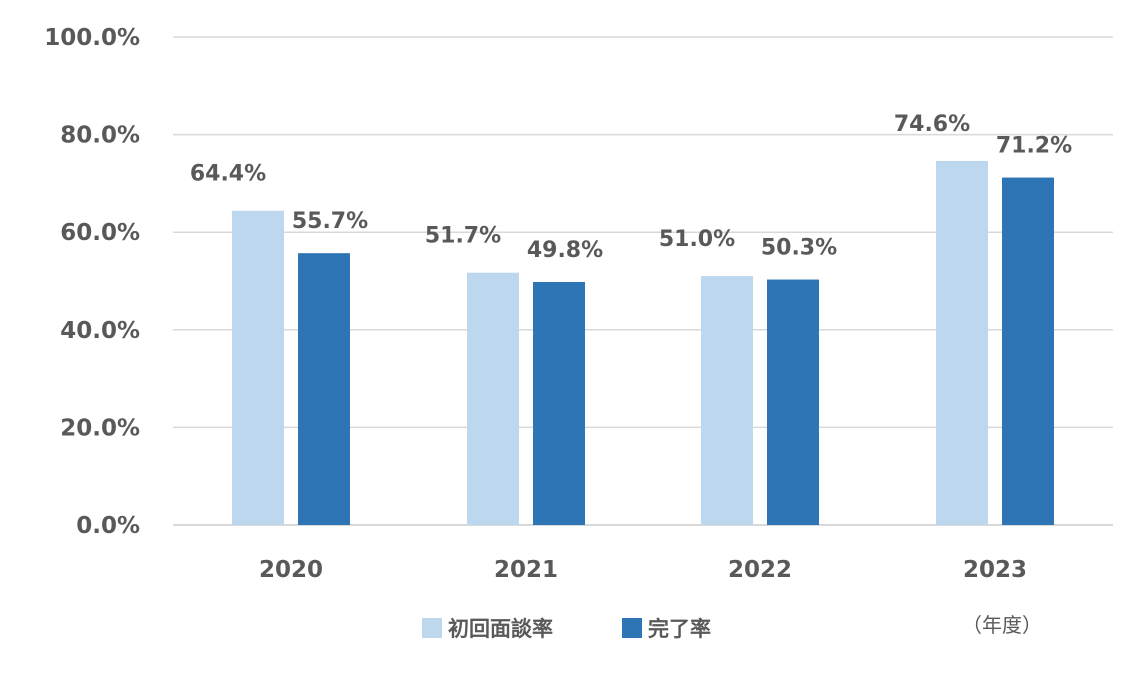 The width and height of the screenshot is (1148, 697). What do you see at coordinates (566, 629) in the screenshot?
I see `legend: 初回面談率 完了率` at bounding box center [566, 629].